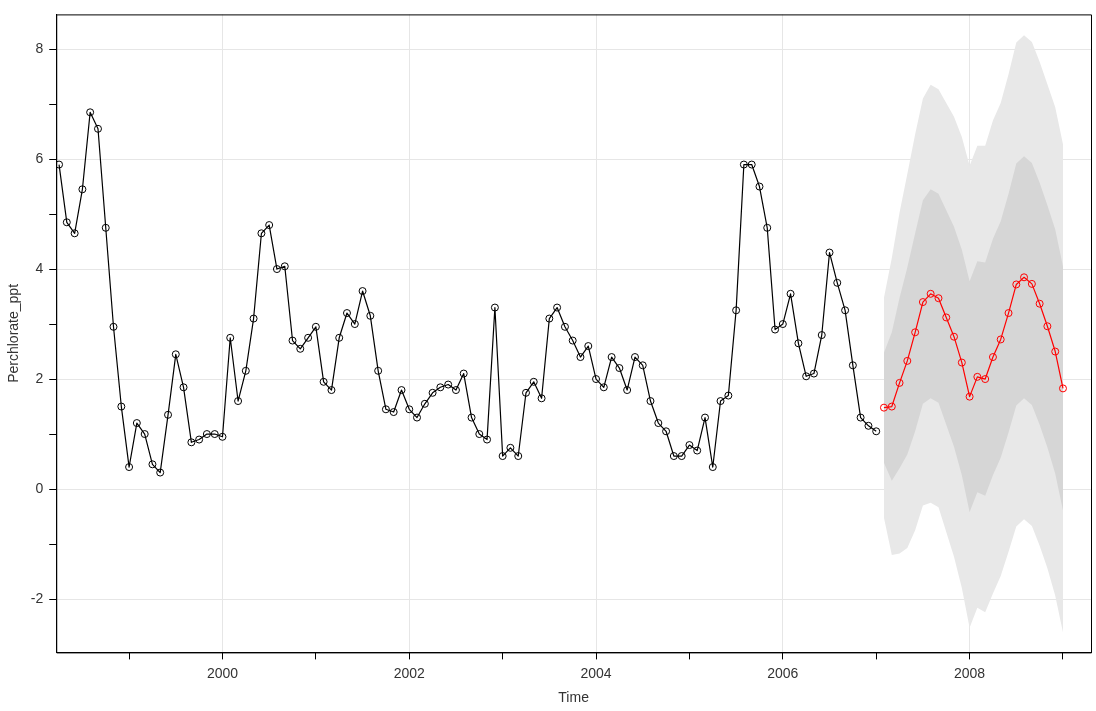  What do you see at coordinates (39, 267) in the screenshot?
I see `y-tick-label: 4` at bounding box center [39, 267].